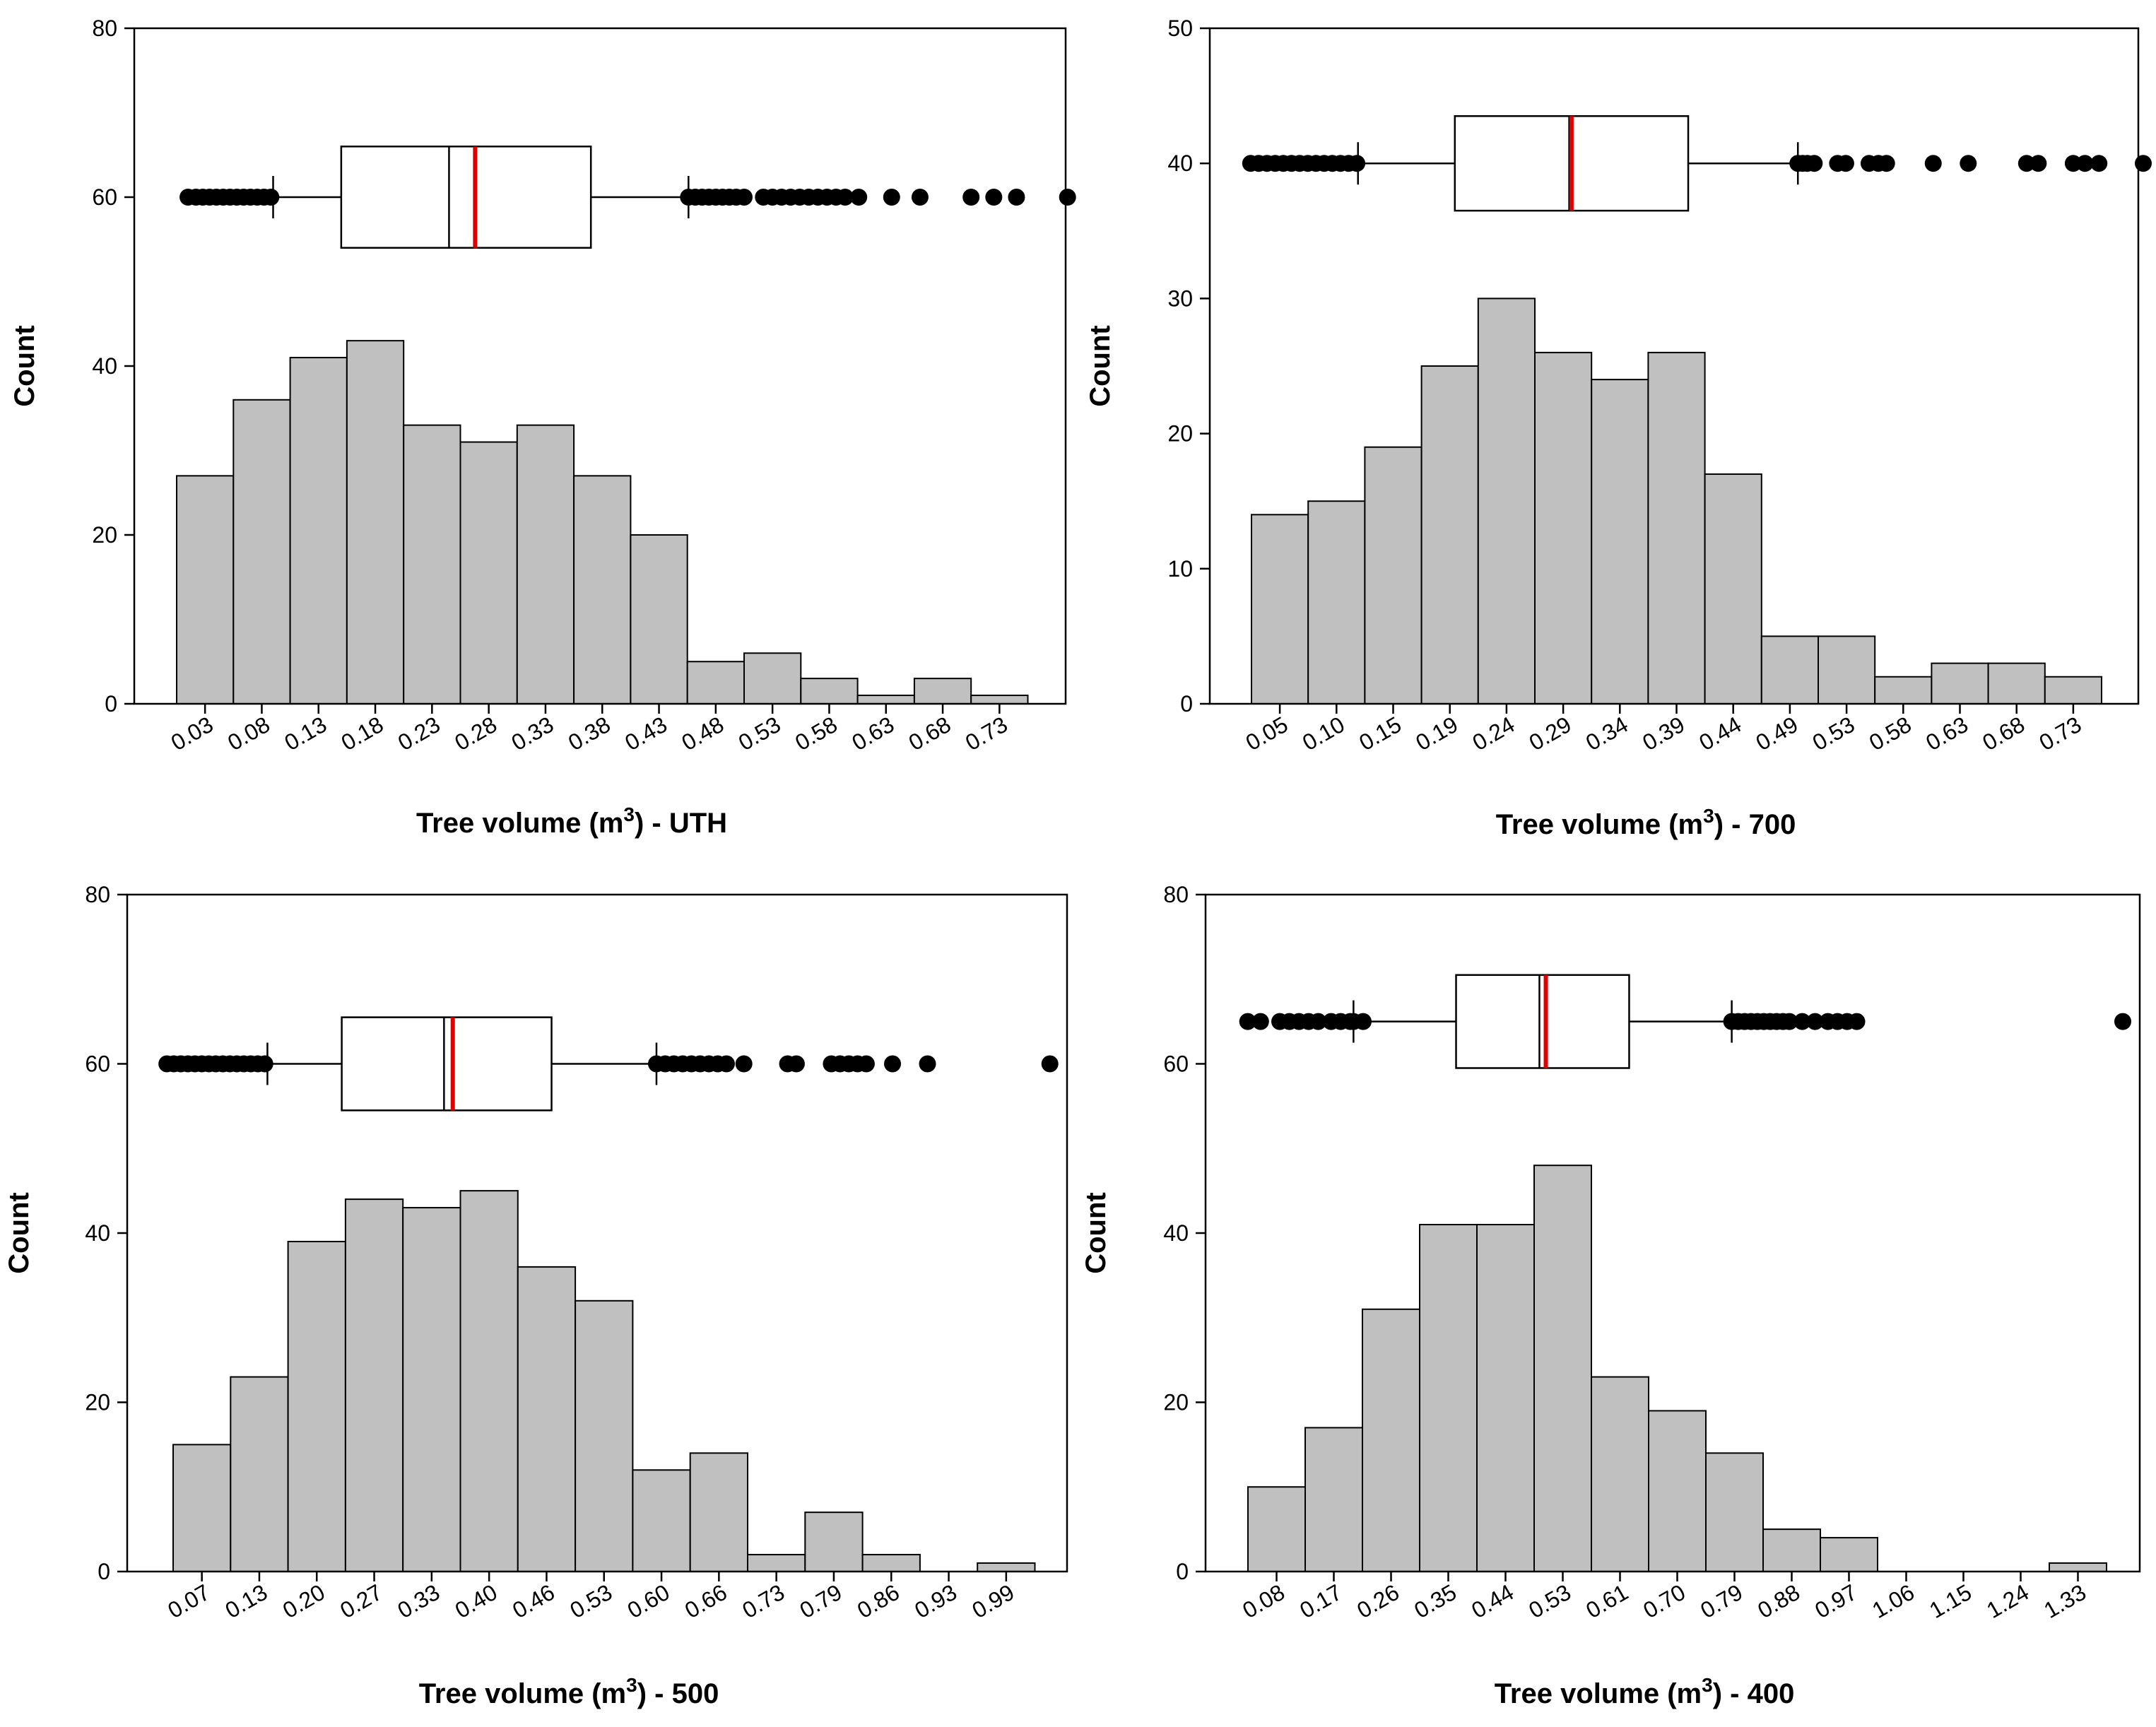 The width and height of the screenshot is (2156, 1727). Describe the element at coordinates (1776, 734) in the screenshot. I see `x-tick-label: 0.49` at that location.